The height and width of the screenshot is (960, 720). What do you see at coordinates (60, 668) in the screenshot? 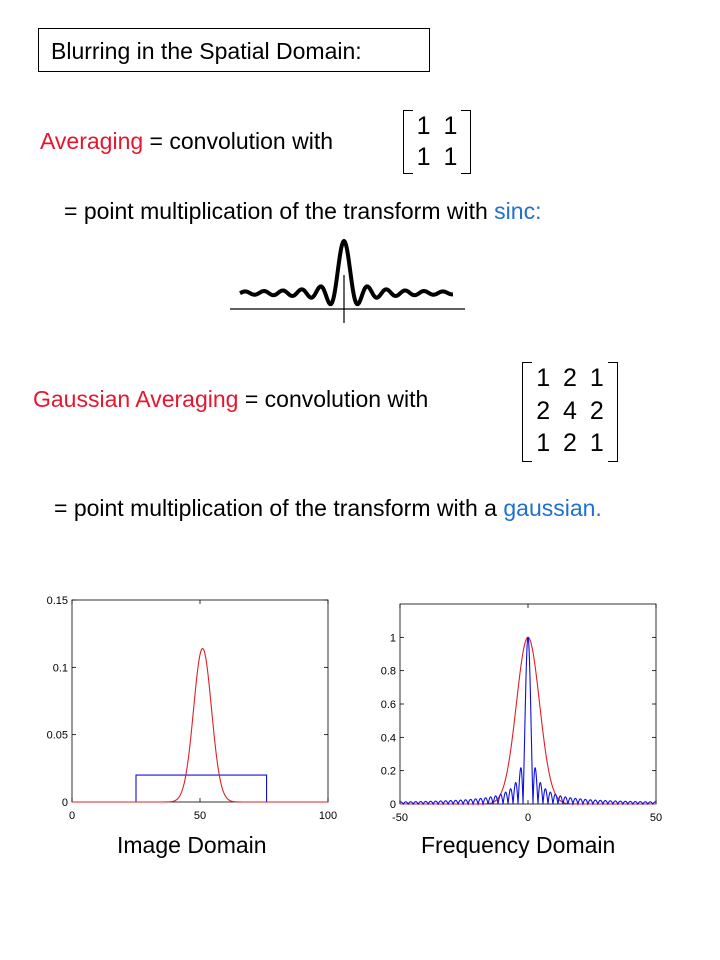
I see `y-tick-label: 0.1` at bounding box center [60, 668].